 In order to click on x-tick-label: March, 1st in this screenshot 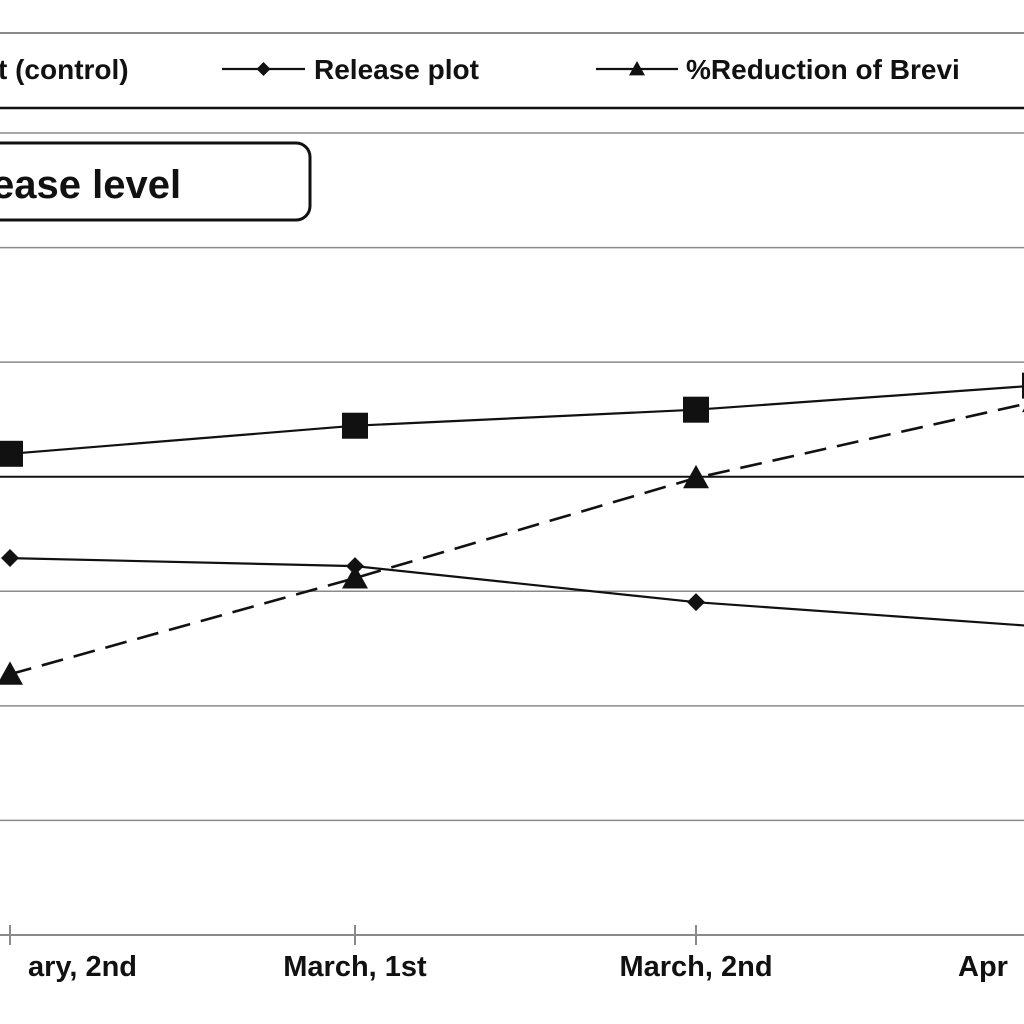, I will do `click(355, 967)`.